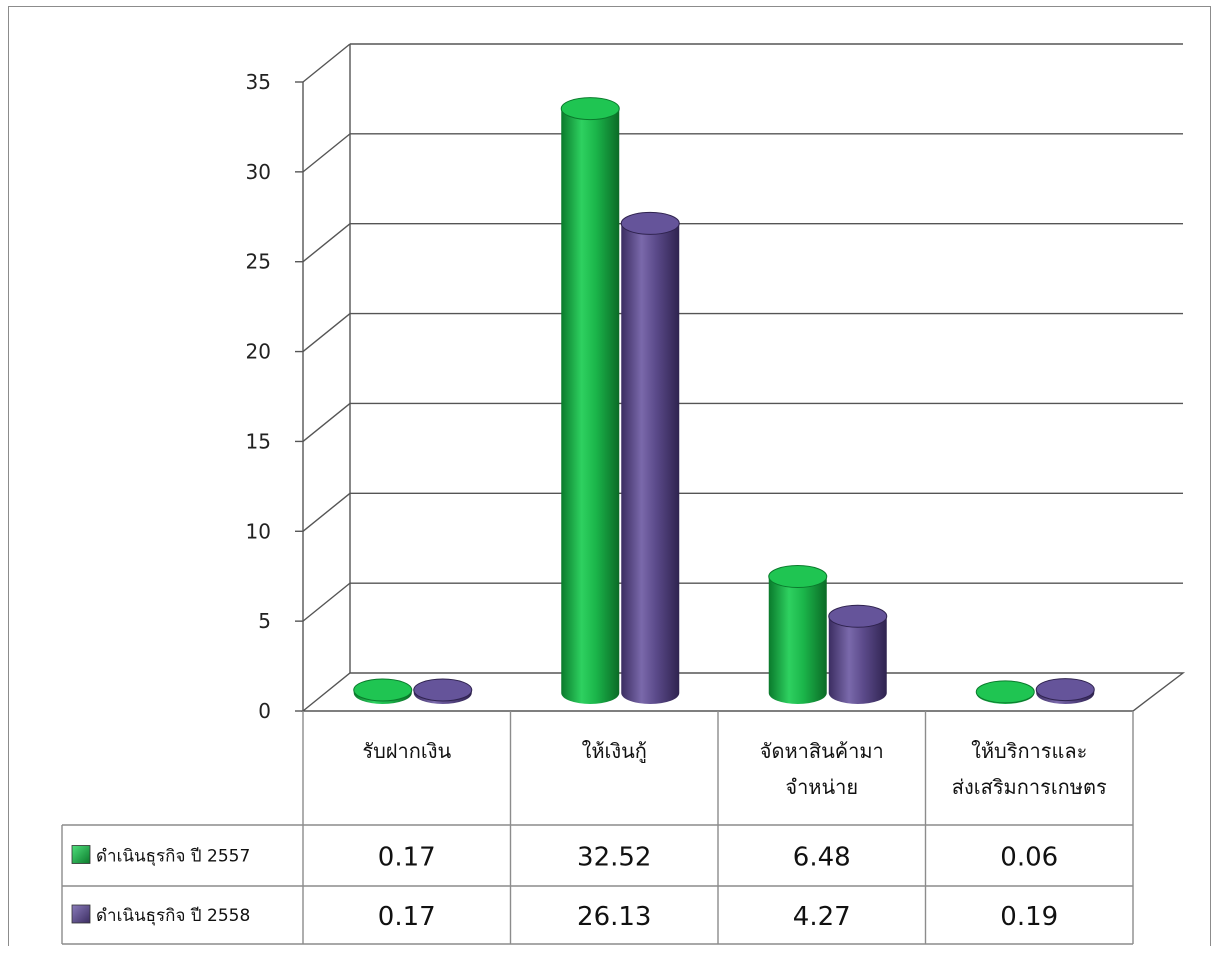 The width and height of the screenshot is (1222, 955). What do you see at coordinates (614, 858) in the screenshot?
I see `data-label: 32.52` at bounding box center [614, 858].